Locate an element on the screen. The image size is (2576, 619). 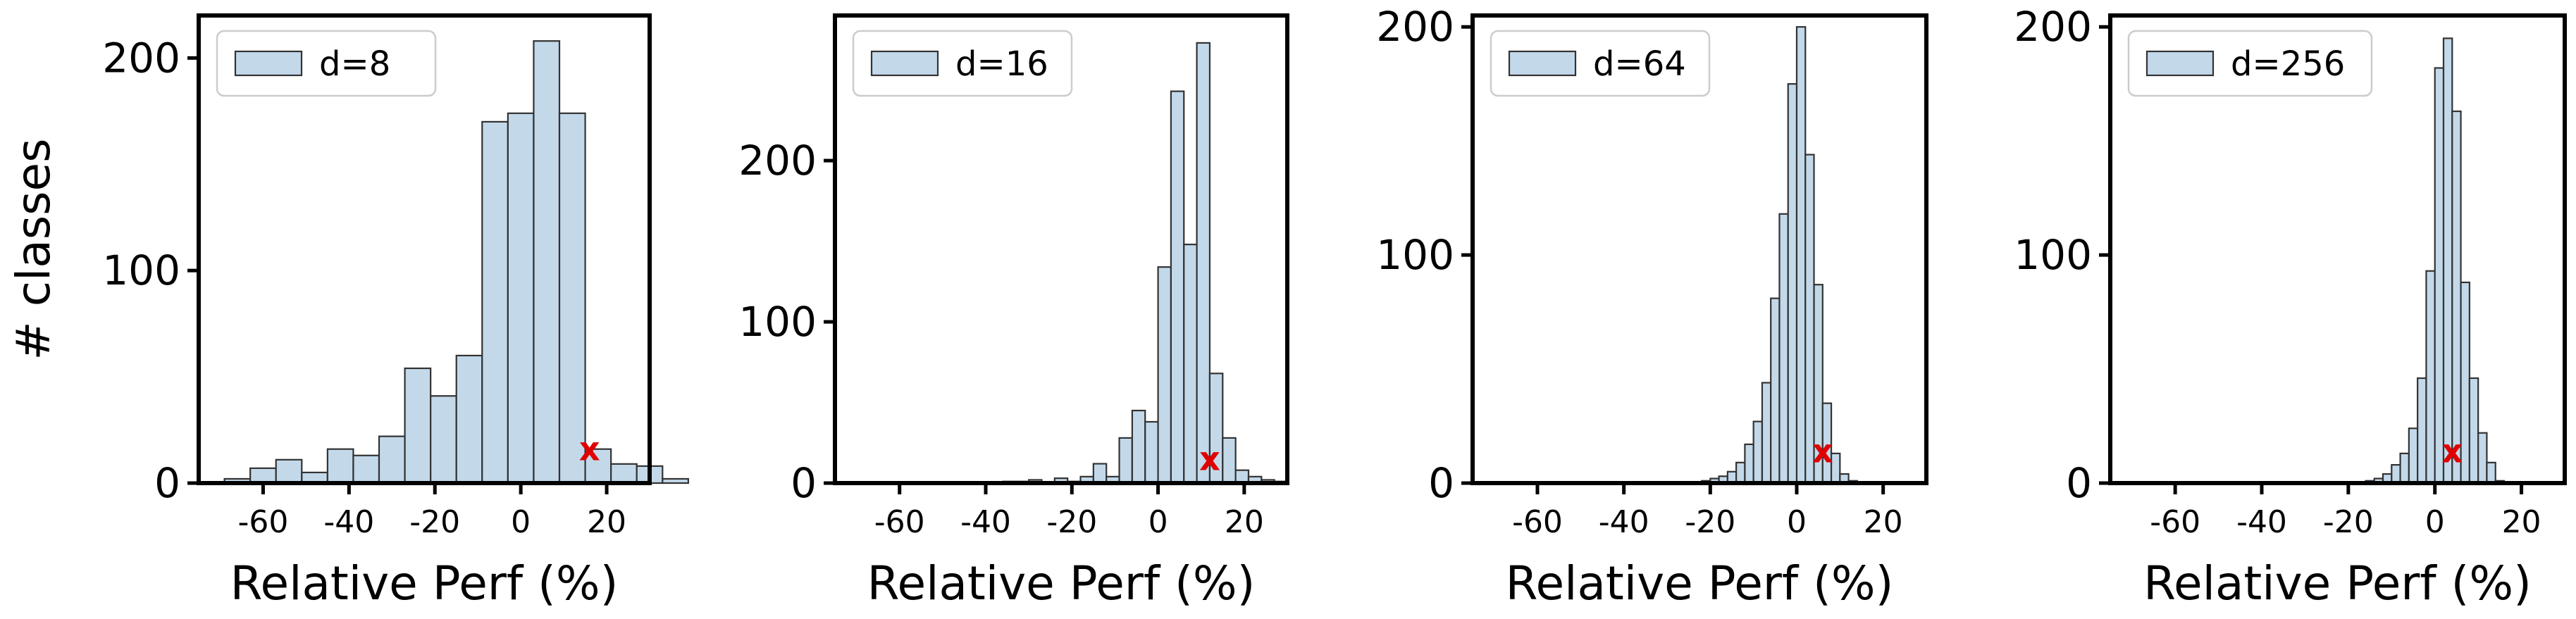
legend-label: d=256 is located at coordinates (2288, 64).